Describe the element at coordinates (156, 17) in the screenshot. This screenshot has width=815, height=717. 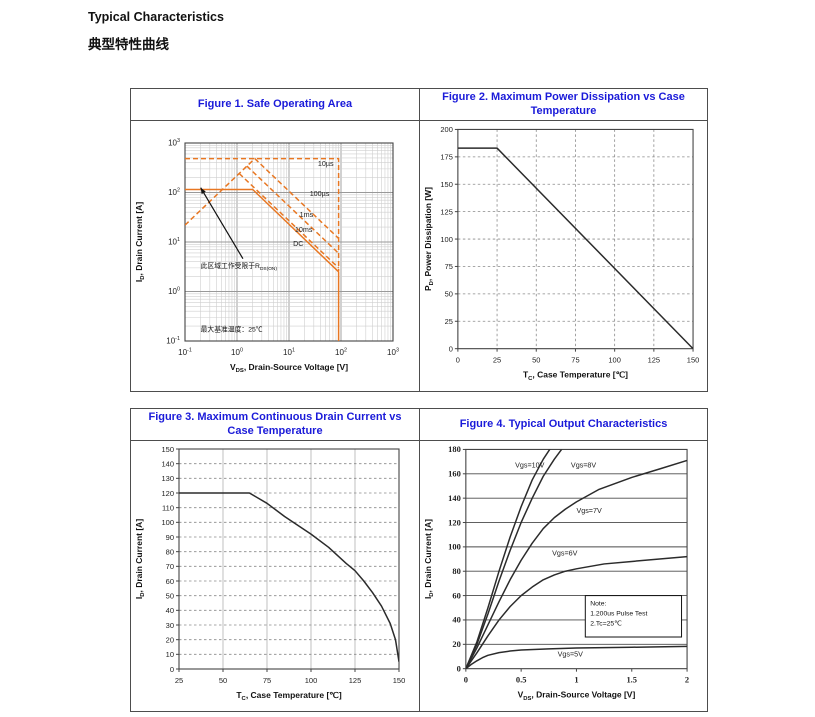
I see `page-title-en: Typical Characteristics` at that location.